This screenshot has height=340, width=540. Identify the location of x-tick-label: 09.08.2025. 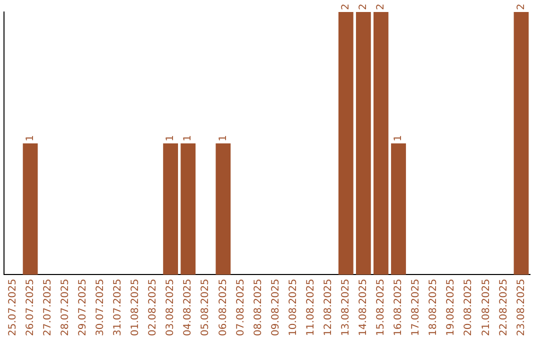
(276, 307).